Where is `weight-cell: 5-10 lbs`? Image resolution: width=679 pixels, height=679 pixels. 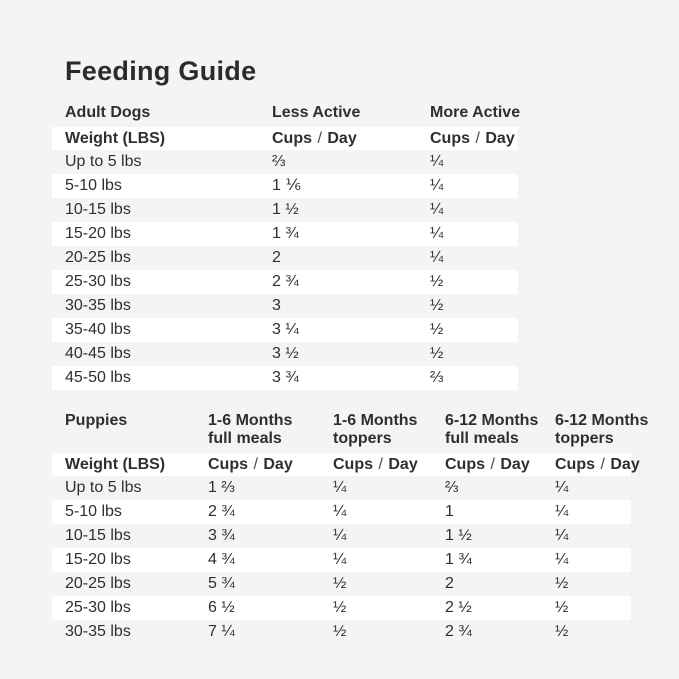 weight-cell: 5-10 lbs is located at coordinates (93, 185).